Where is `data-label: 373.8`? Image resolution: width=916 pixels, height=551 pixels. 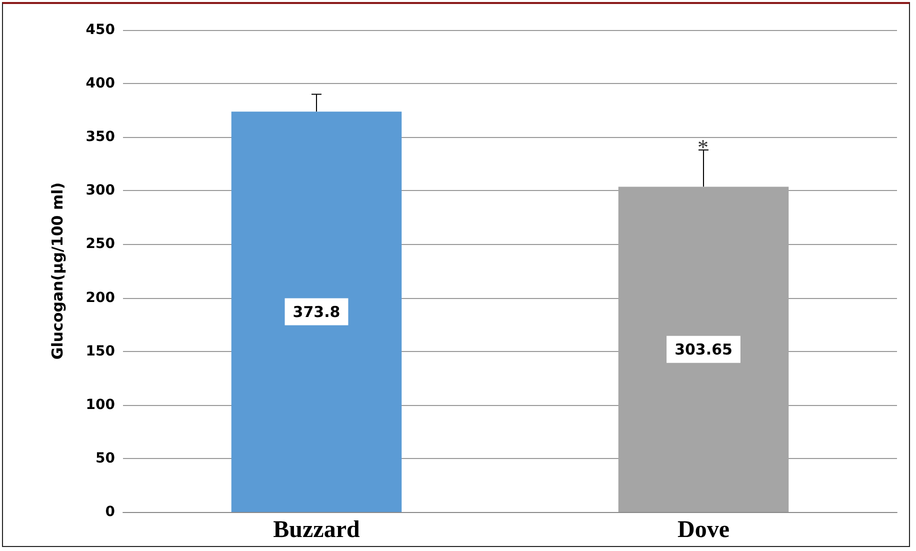
data-label: 373.8 is located at coordinates (316, 311).